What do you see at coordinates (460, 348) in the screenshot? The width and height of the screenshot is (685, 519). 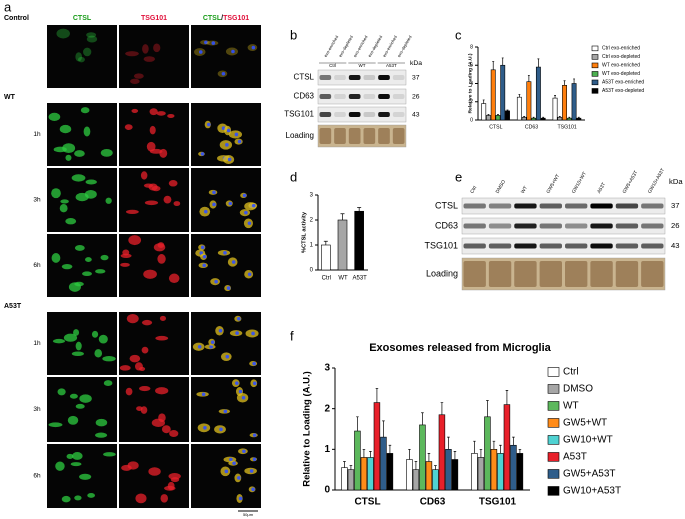 I see `chart-title: Exosomes released from Microglia` at bounding box center [460, 348].